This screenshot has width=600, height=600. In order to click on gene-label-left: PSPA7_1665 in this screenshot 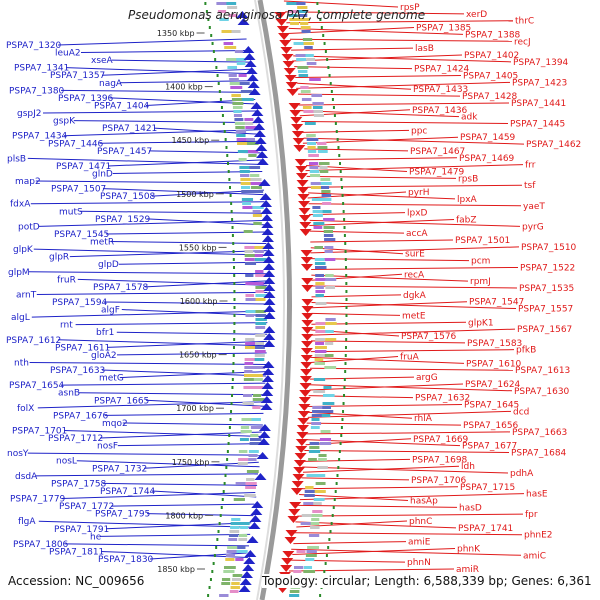, I will do `click(121, 401)`.